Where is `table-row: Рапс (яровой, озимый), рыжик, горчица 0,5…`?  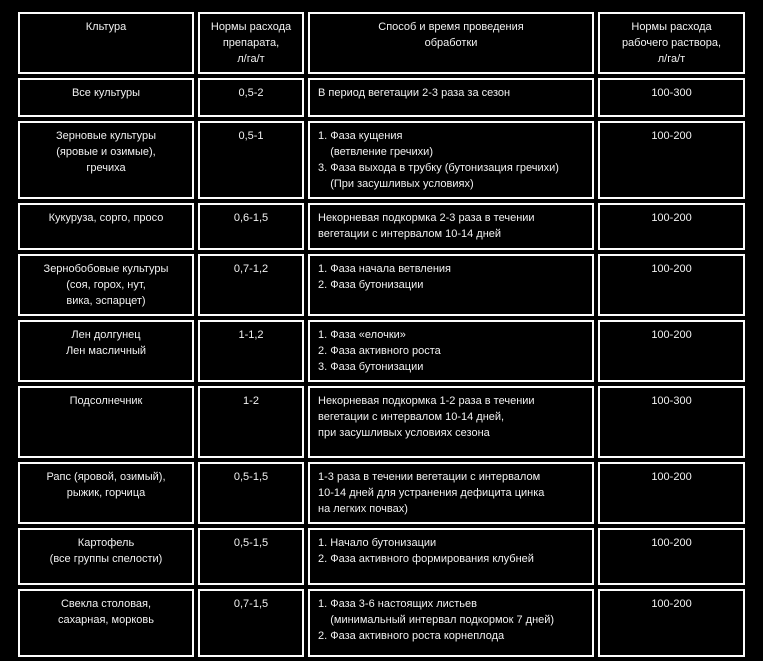
table-row: Рапс (яровой, озимый), рыжик, горчица 0,5… is located at coordinates (381, 493).